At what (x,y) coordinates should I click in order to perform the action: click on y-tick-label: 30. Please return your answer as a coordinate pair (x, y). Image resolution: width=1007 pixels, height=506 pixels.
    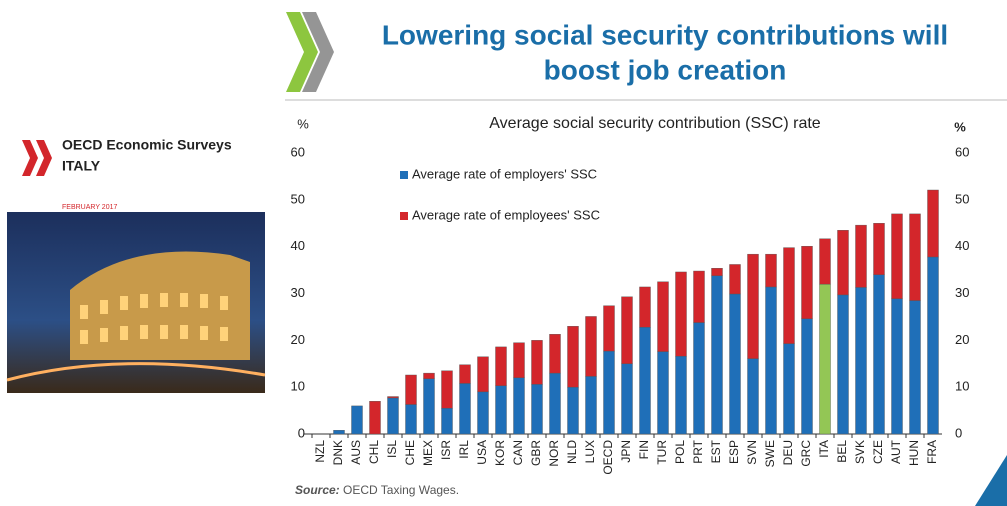
    Looking at the image, I should click on (298, 292).